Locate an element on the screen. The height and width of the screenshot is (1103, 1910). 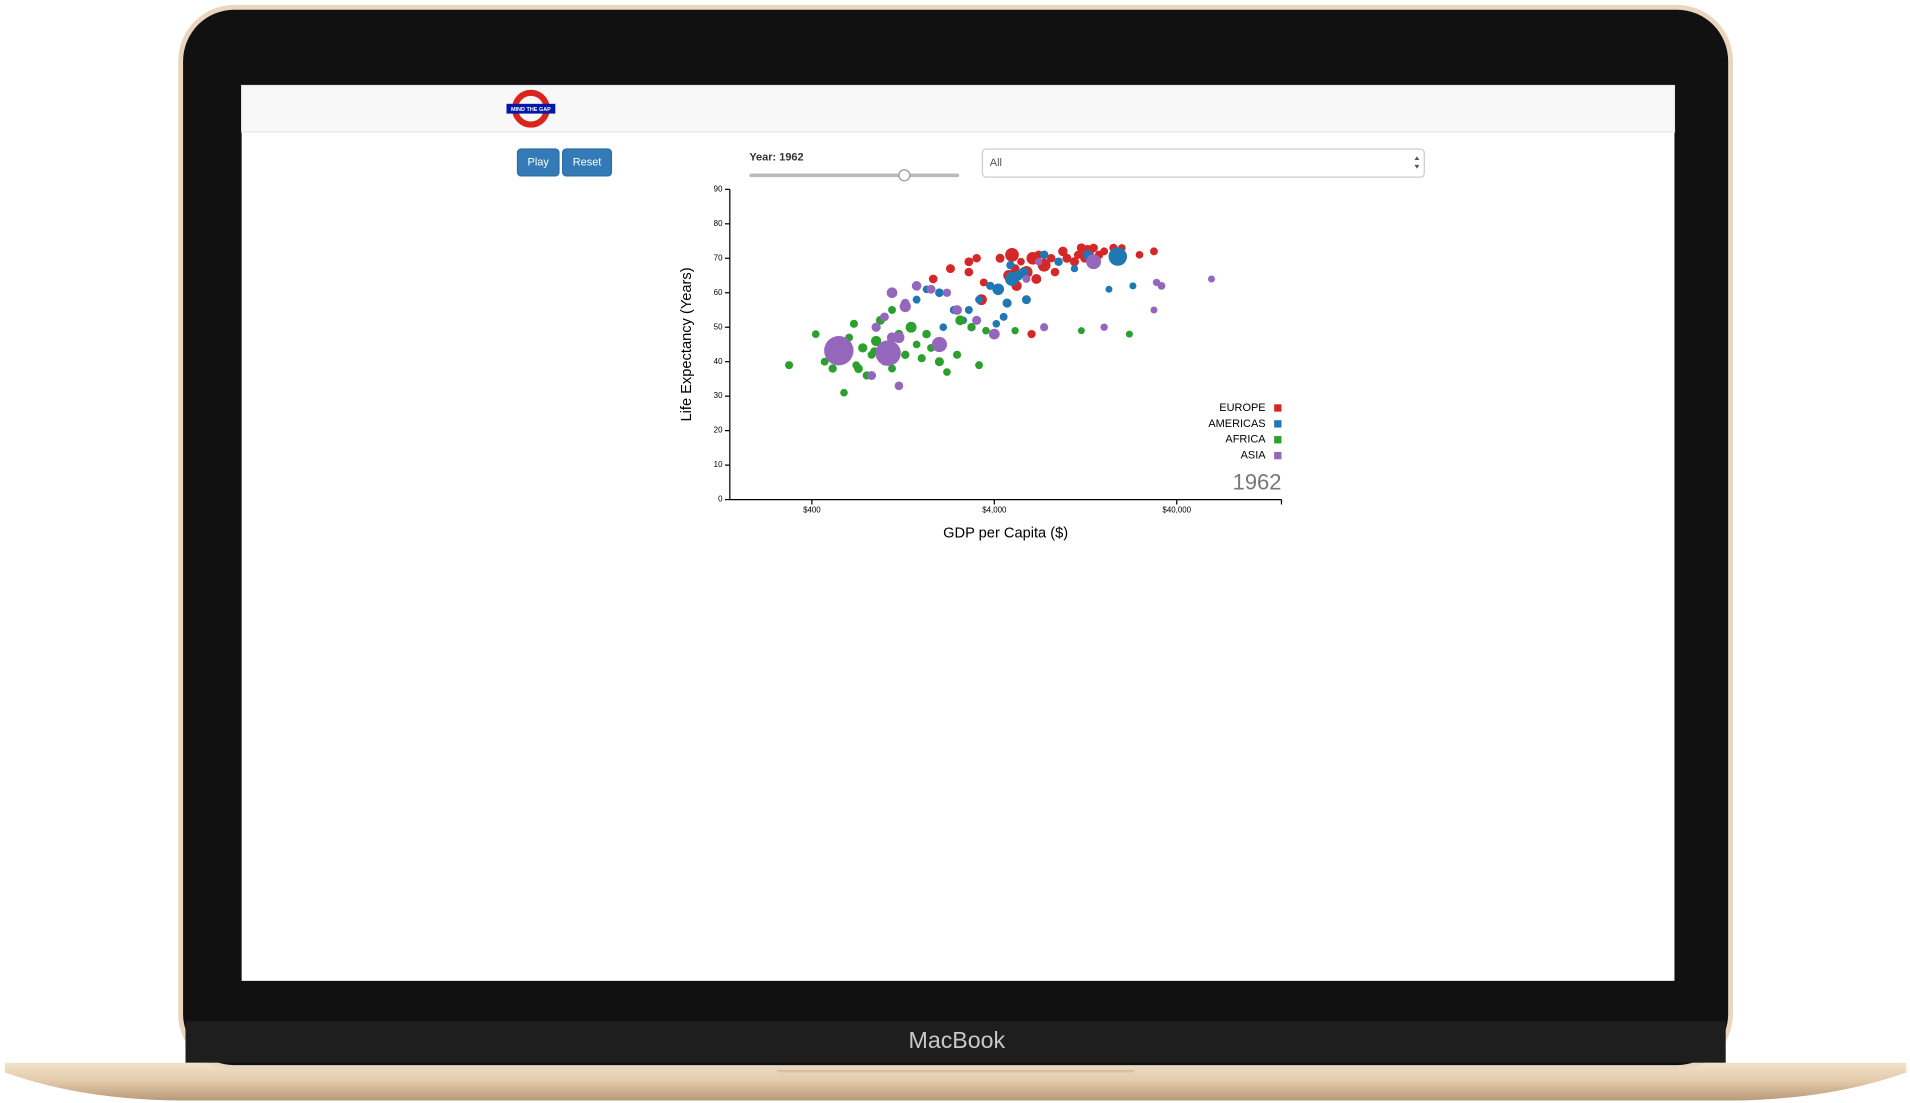
play-label: Play is located at coordinates (539, 162).